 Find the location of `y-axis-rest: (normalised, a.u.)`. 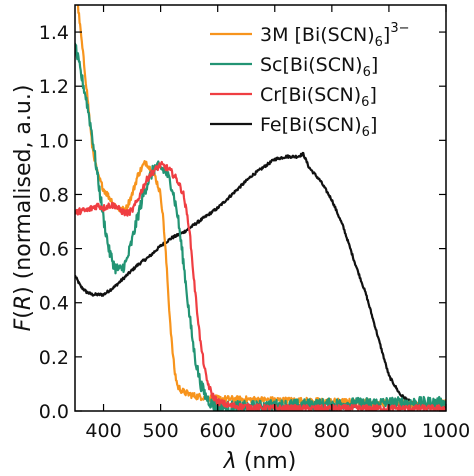

y-axis-rest: (normalised, a.u.) is located at coordinates (23, 182).